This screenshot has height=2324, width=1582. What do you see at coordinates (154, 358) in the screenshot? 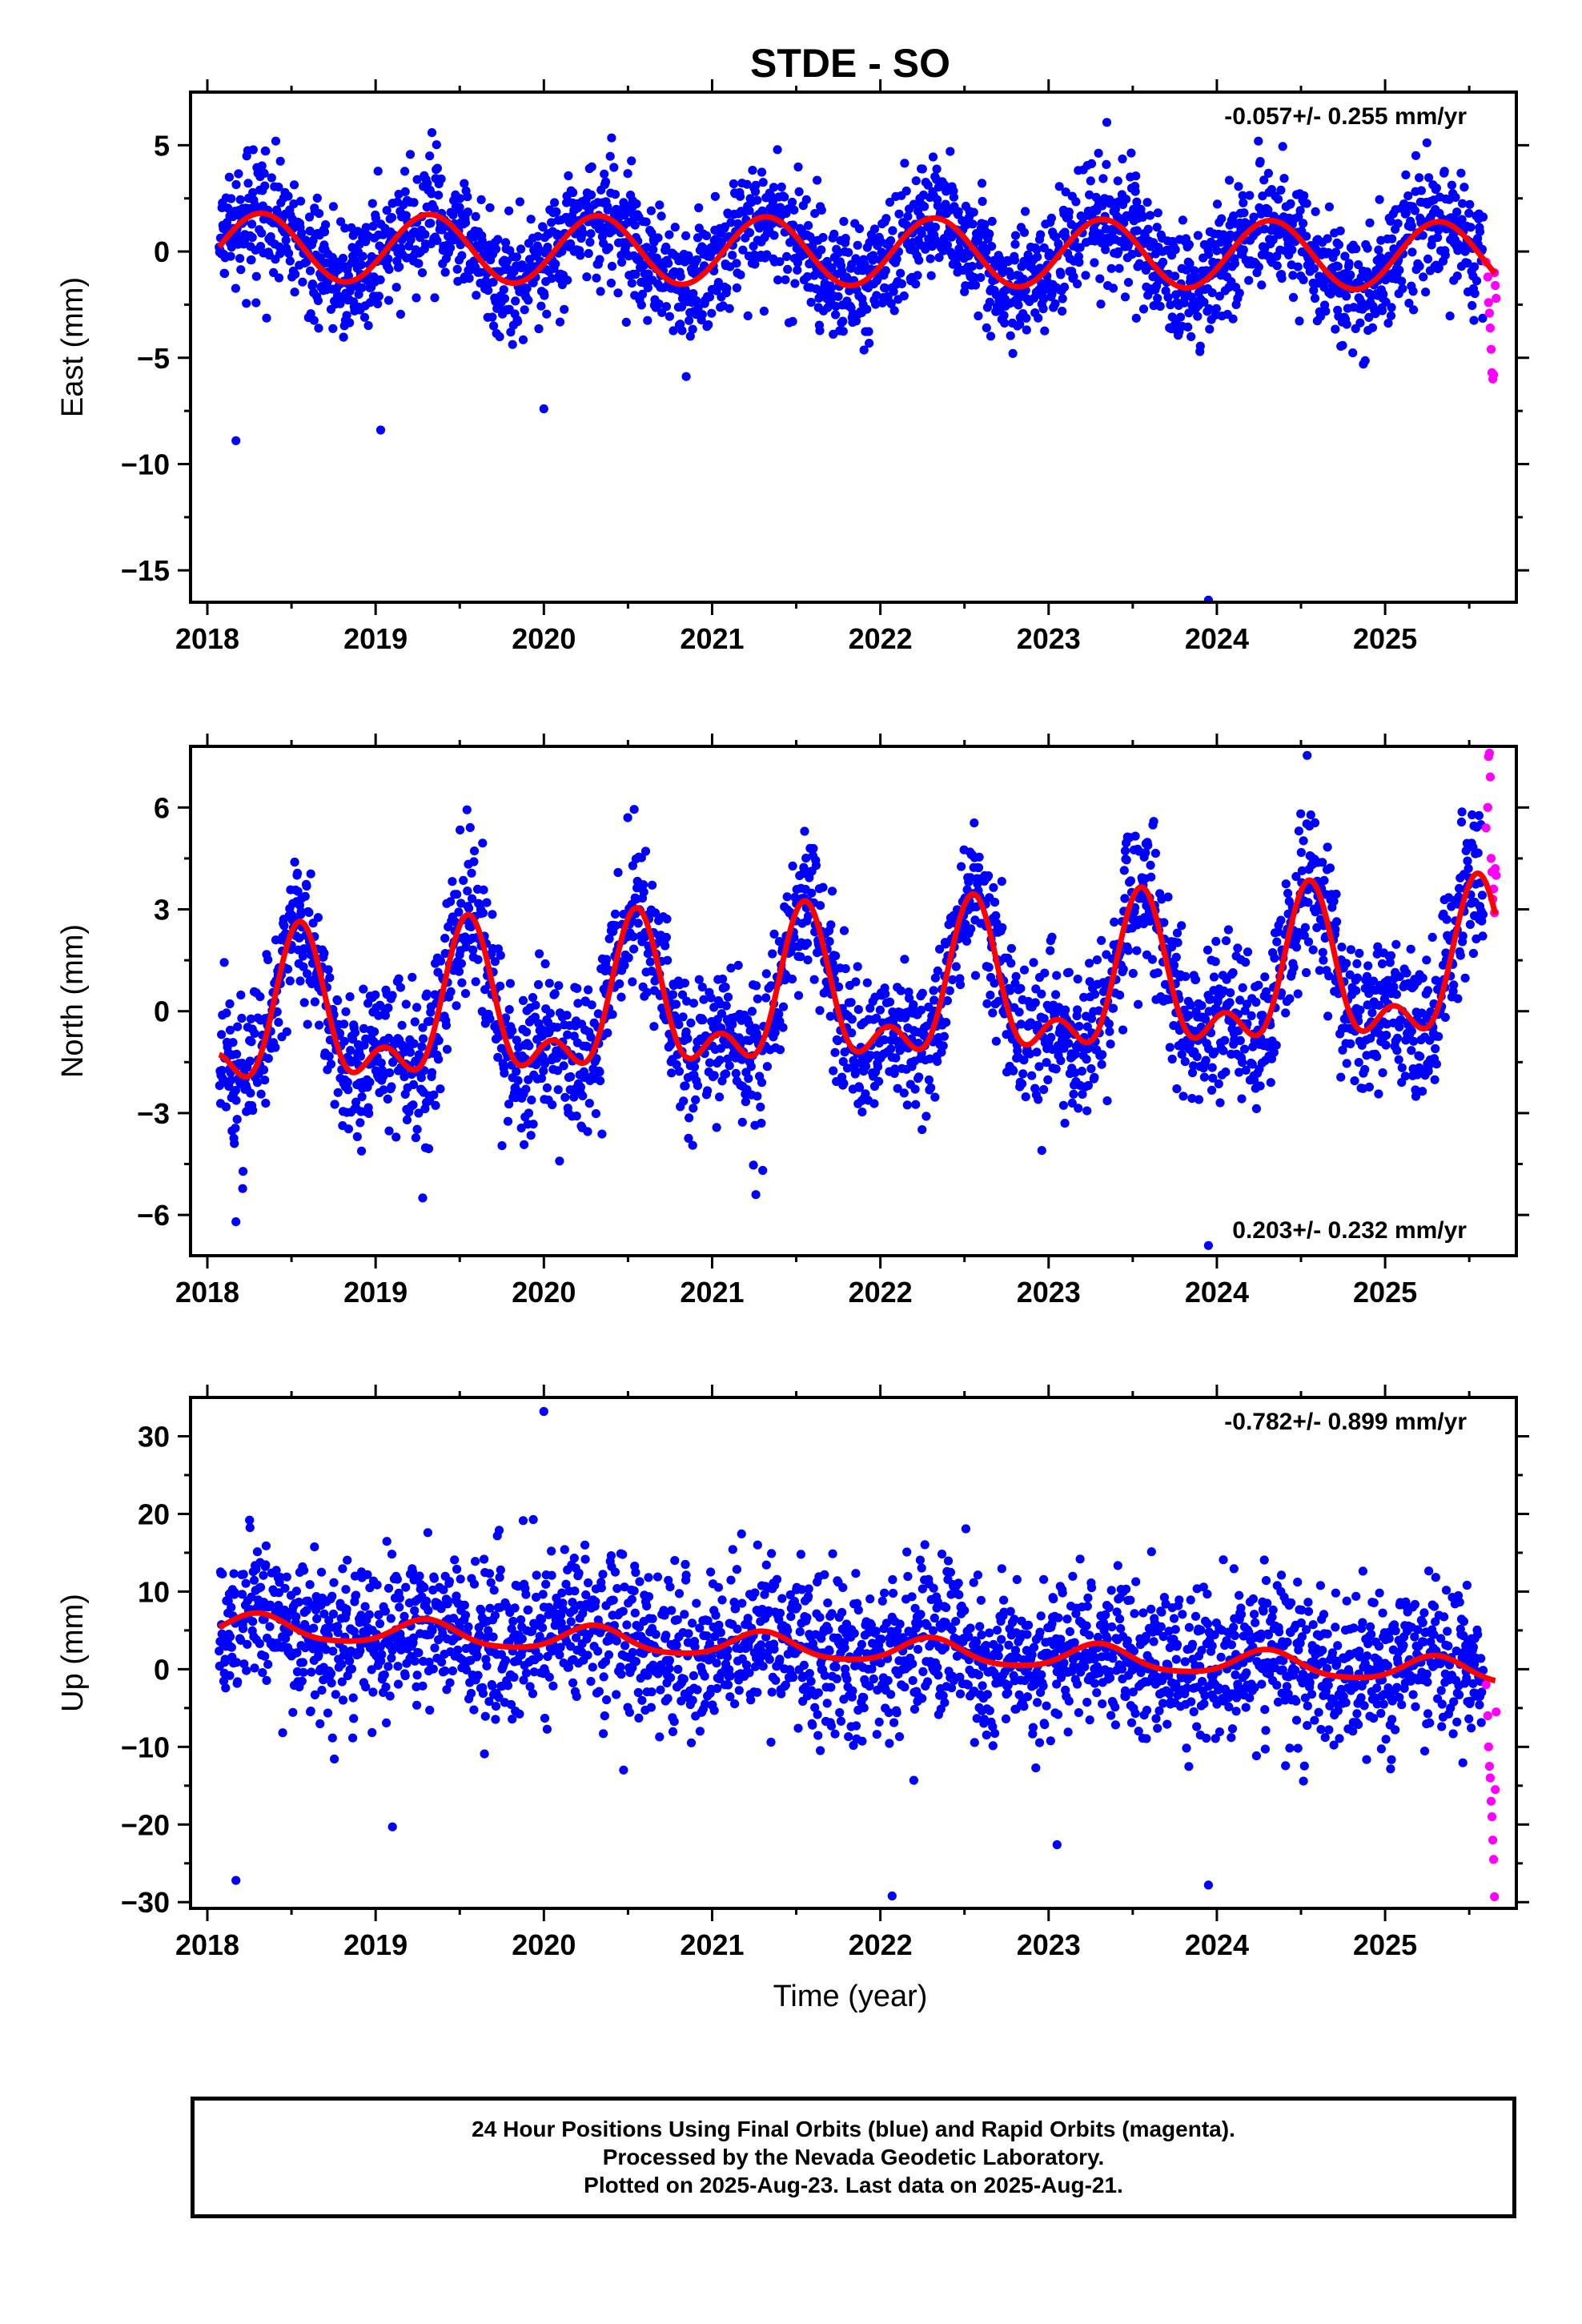
I see `y-tick-label: −5` at bounding box center [154, 358].